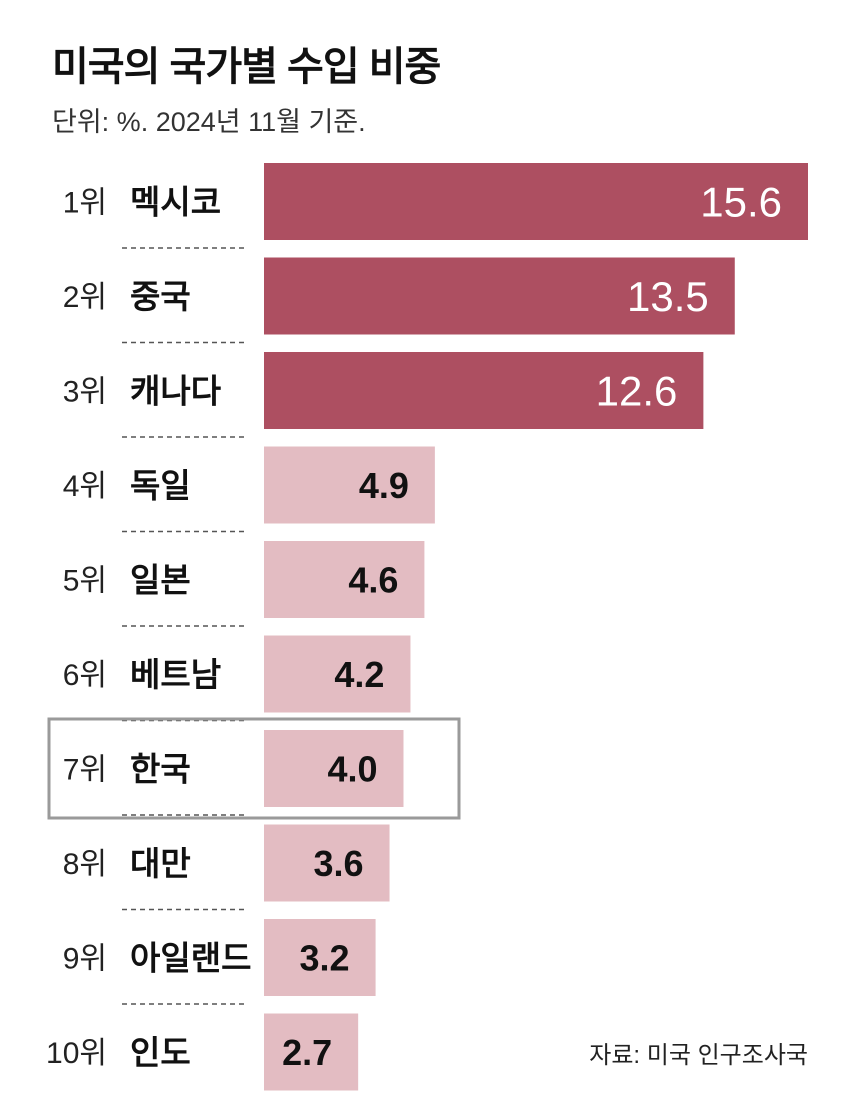  Describe the element at coordinates (246, 67) in the screenshot. I see `chart-title: 미국의 국가별 수입 비중` at that location.